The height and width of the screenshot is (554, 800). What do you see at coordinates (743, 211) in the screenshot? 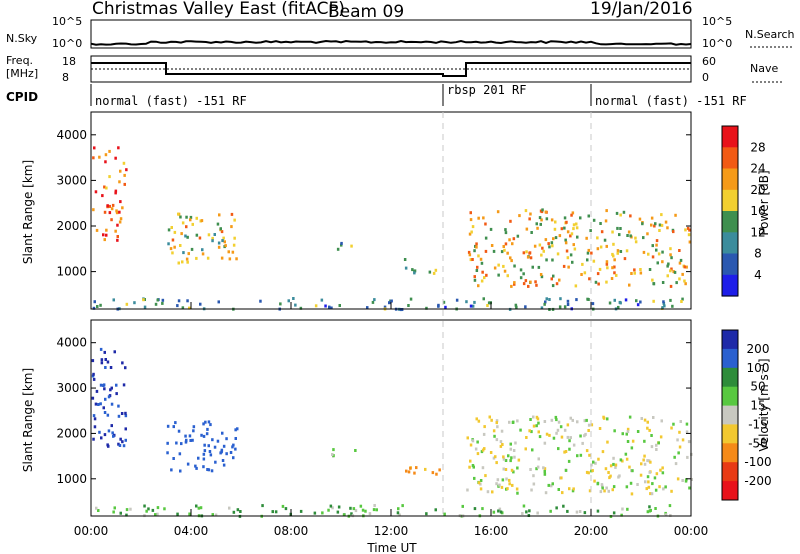
I see `power-colorbar: 28 24 20 16 12 8 4` at bounding box center [743, 211].